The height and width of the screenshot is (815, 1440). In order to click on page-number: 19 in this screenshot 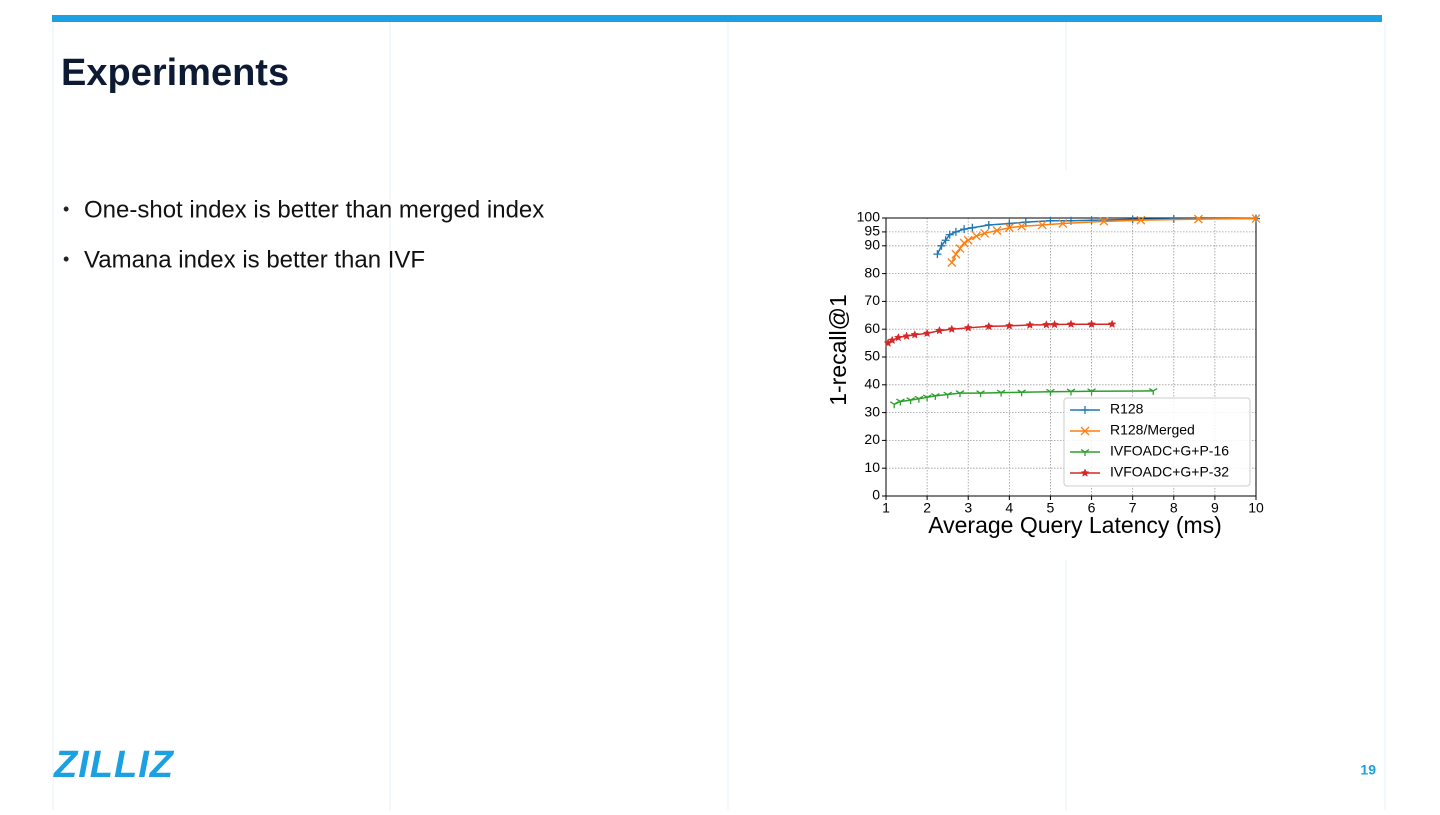, I will do `click(1368, 770)`.